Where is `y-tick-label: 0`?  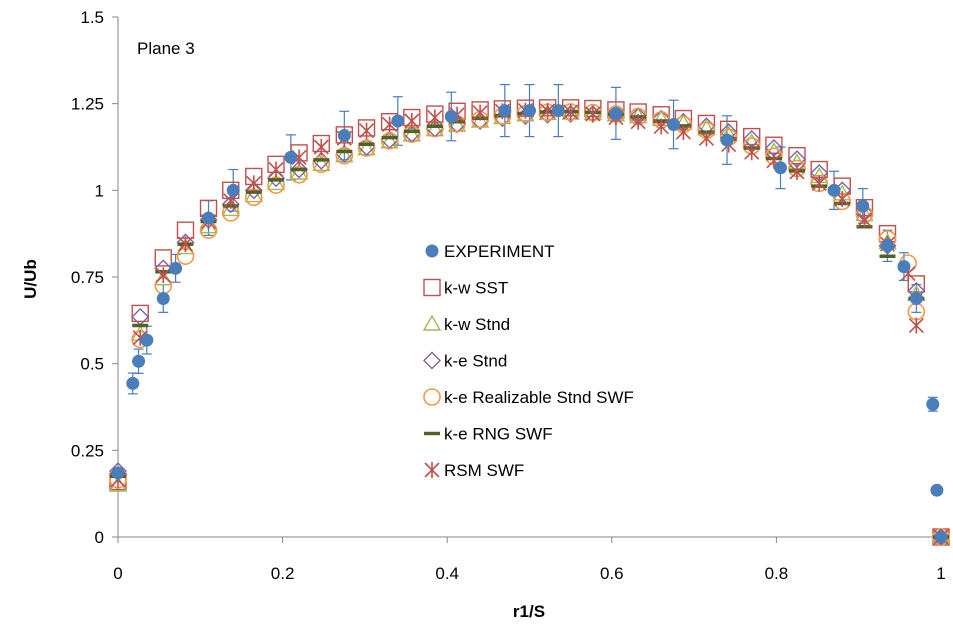
y-tick-label: 0 is located at coordinates (99, 537).